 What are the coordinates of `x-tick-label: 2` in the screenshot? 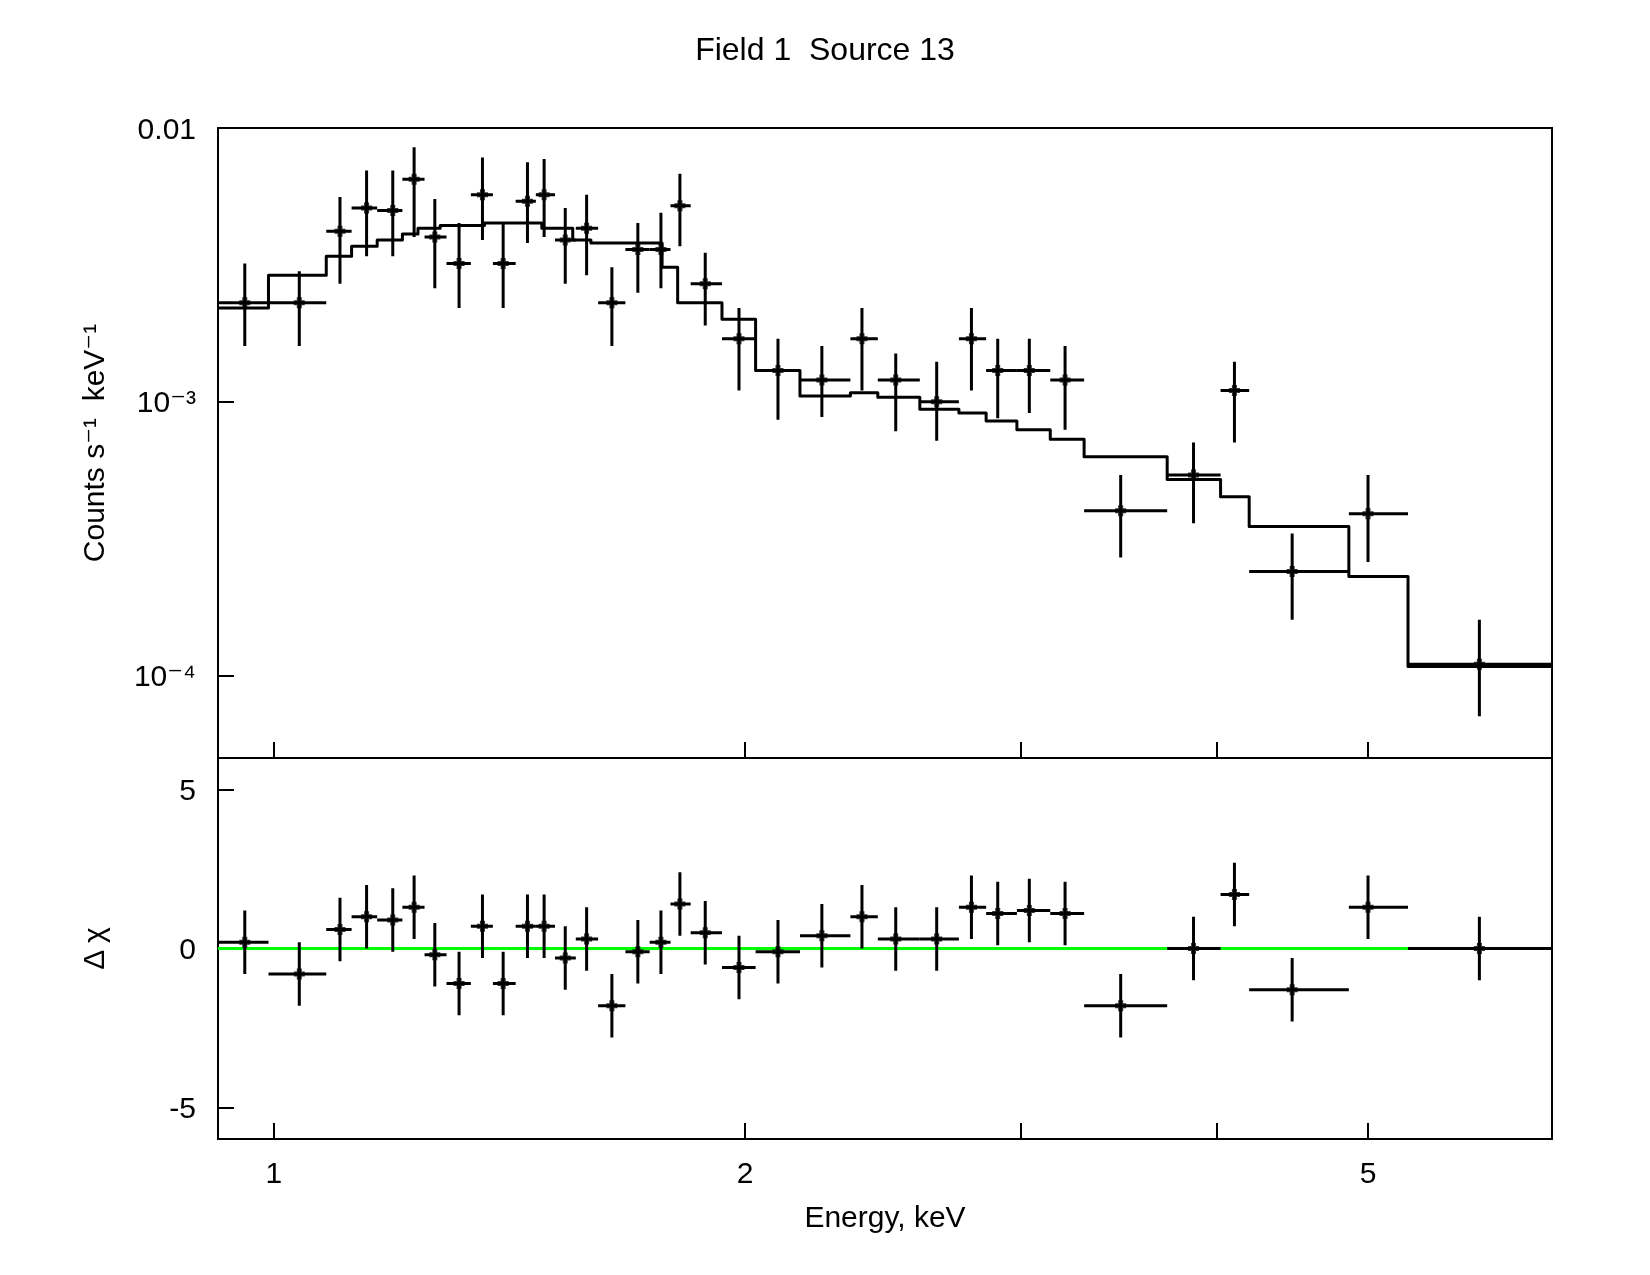 It's located at (745, 1172).